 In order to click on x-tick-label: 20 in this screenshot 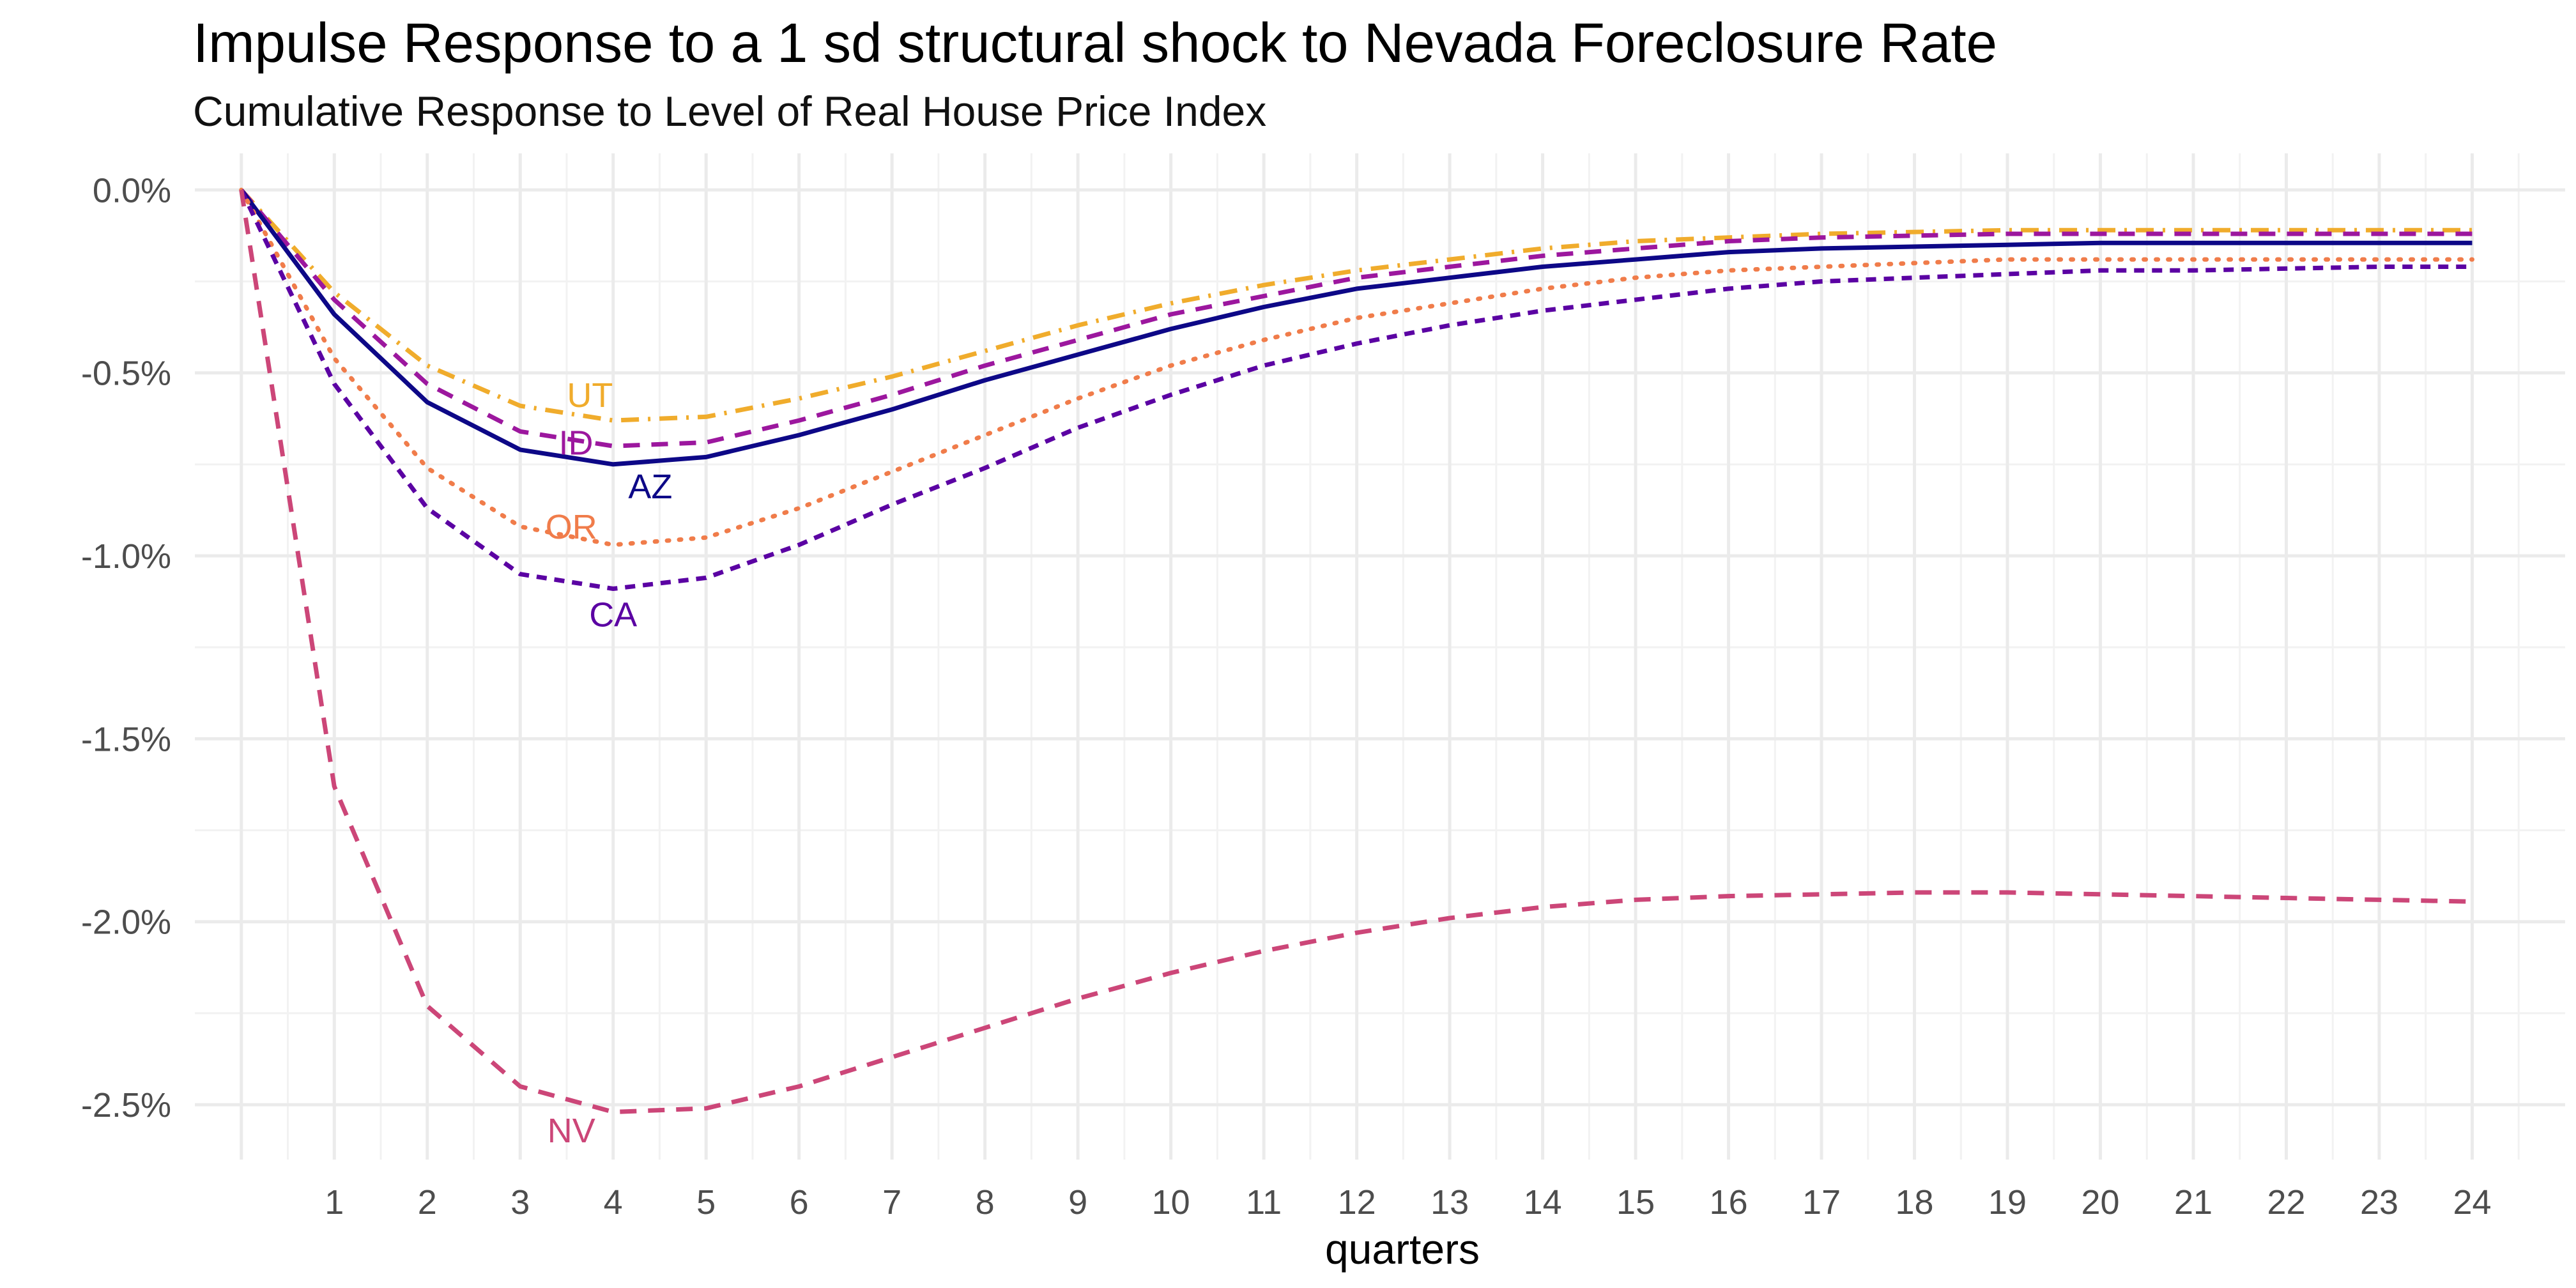, I will do `click(2101, 1202)`.